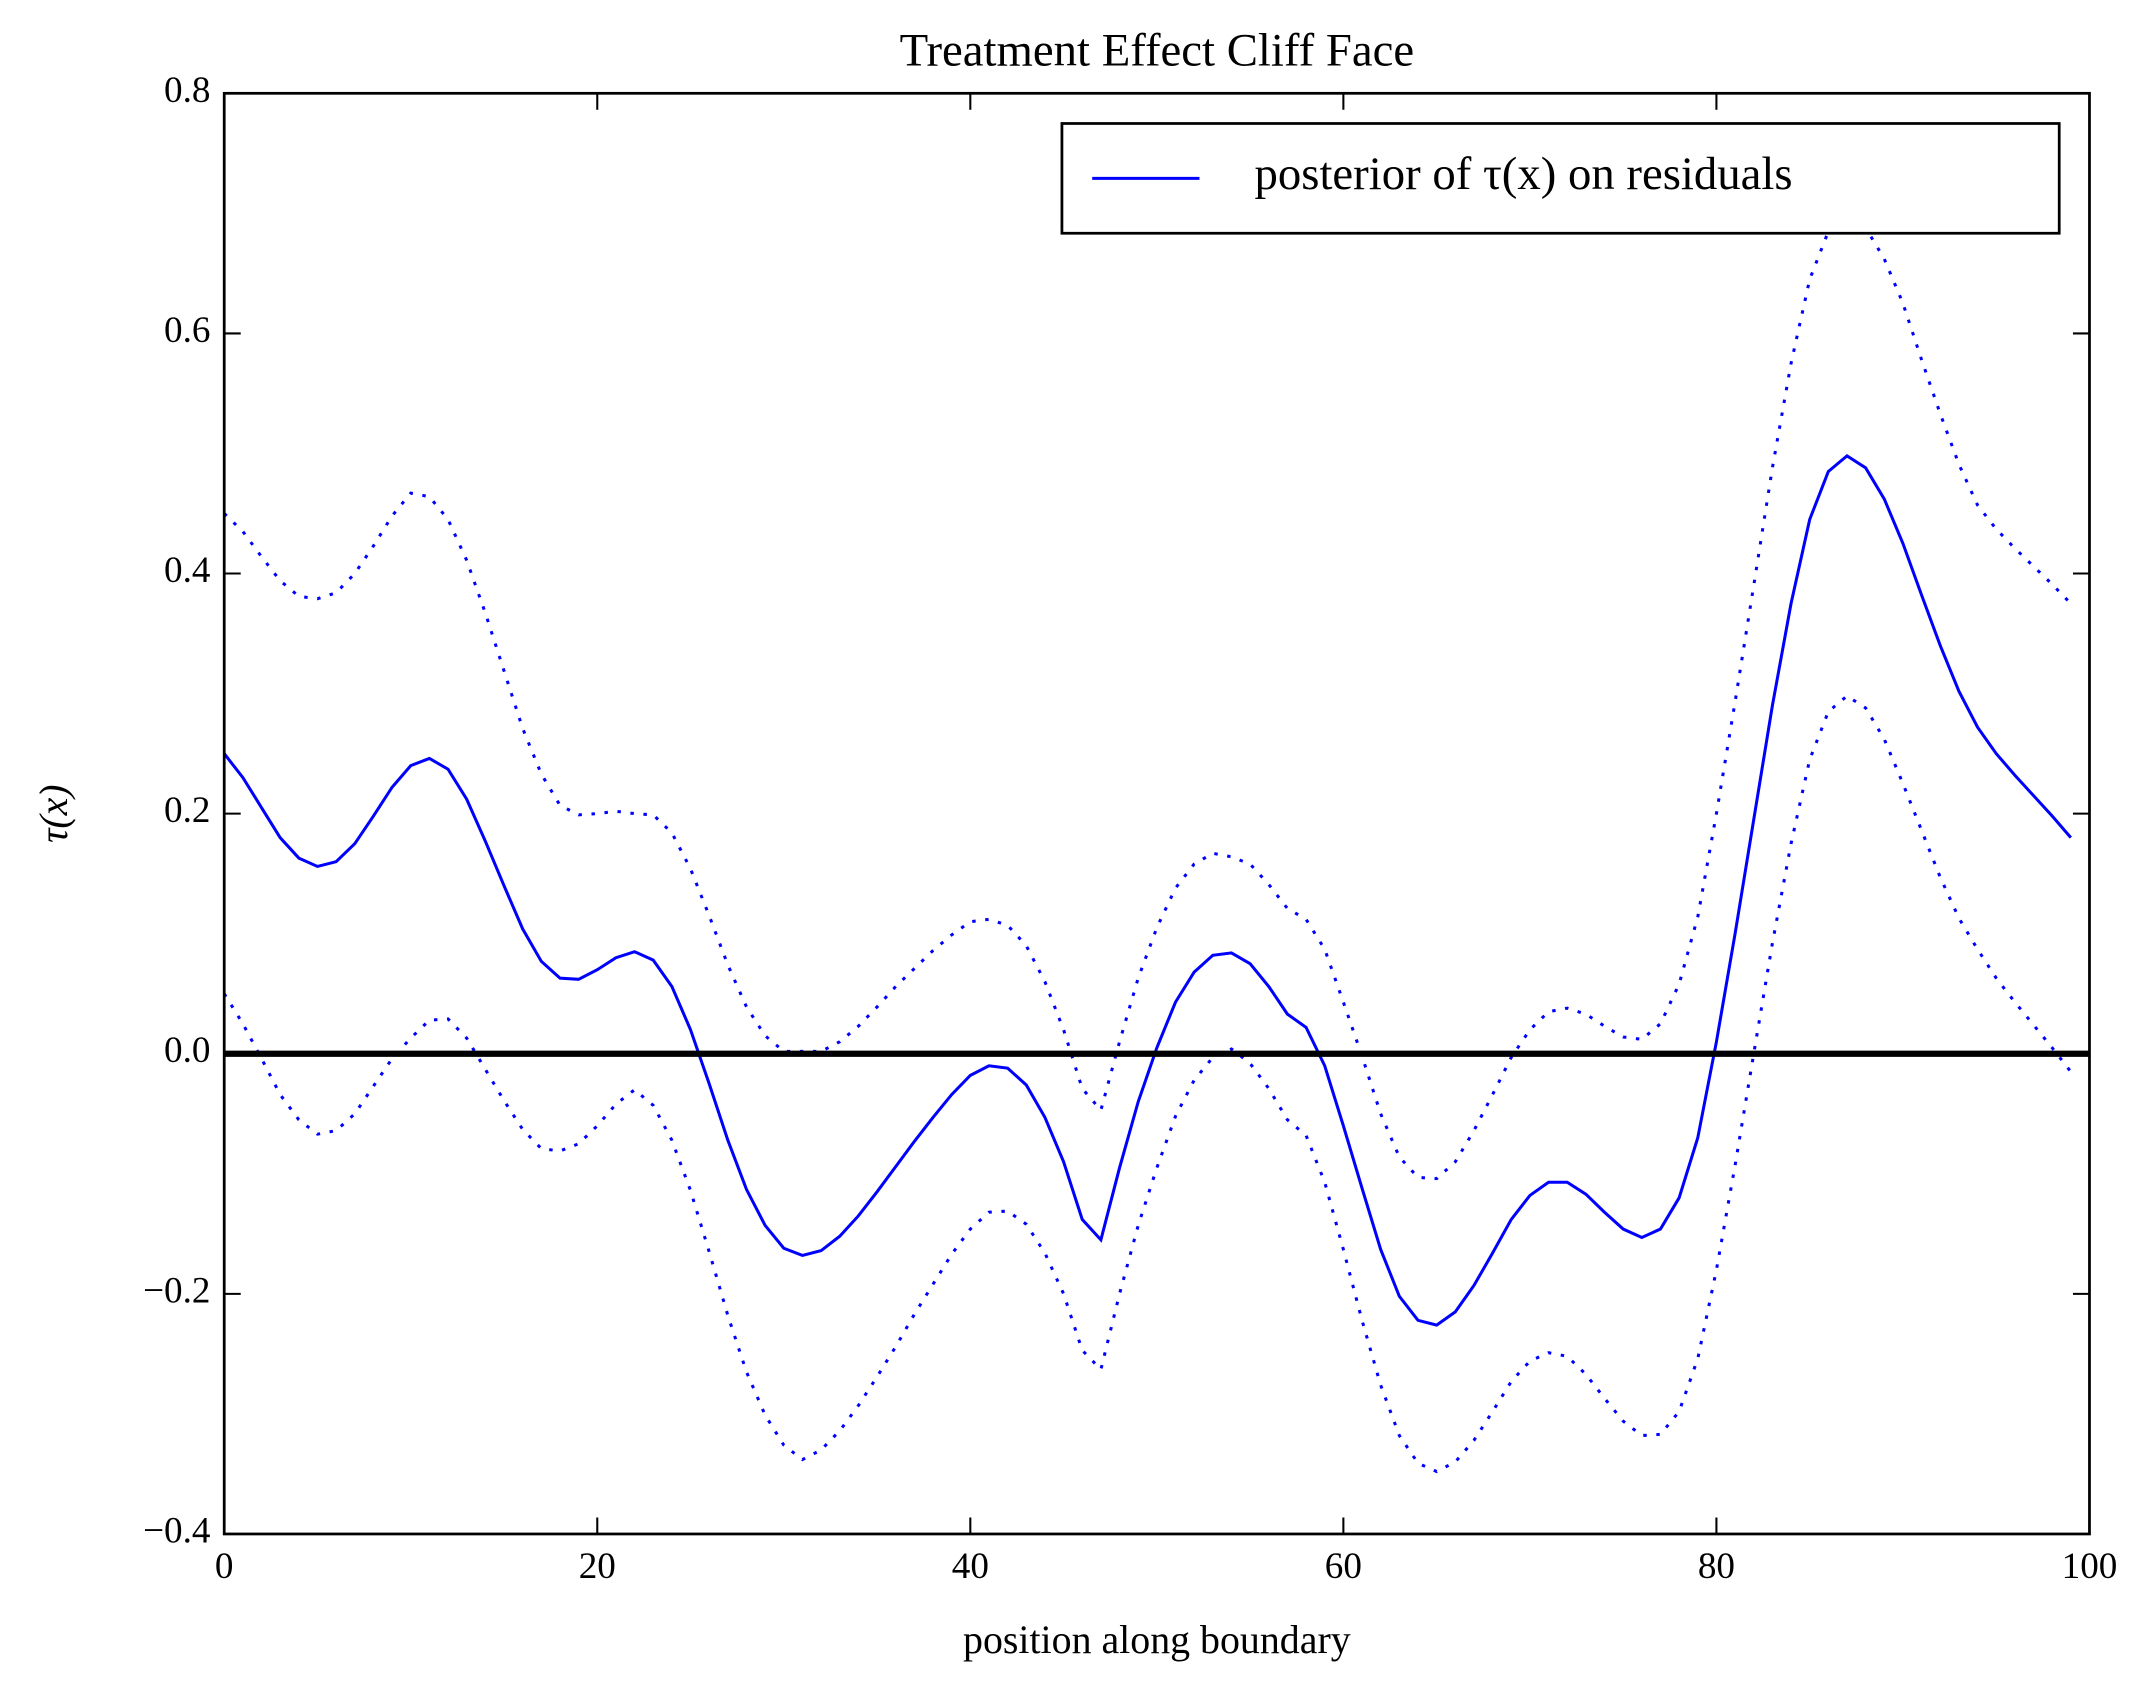  What do you see at coordinates (1157, 1639) in the screenshot?
I see `x-axis-label: position along boundary` at bounding box center [1157, 1639].